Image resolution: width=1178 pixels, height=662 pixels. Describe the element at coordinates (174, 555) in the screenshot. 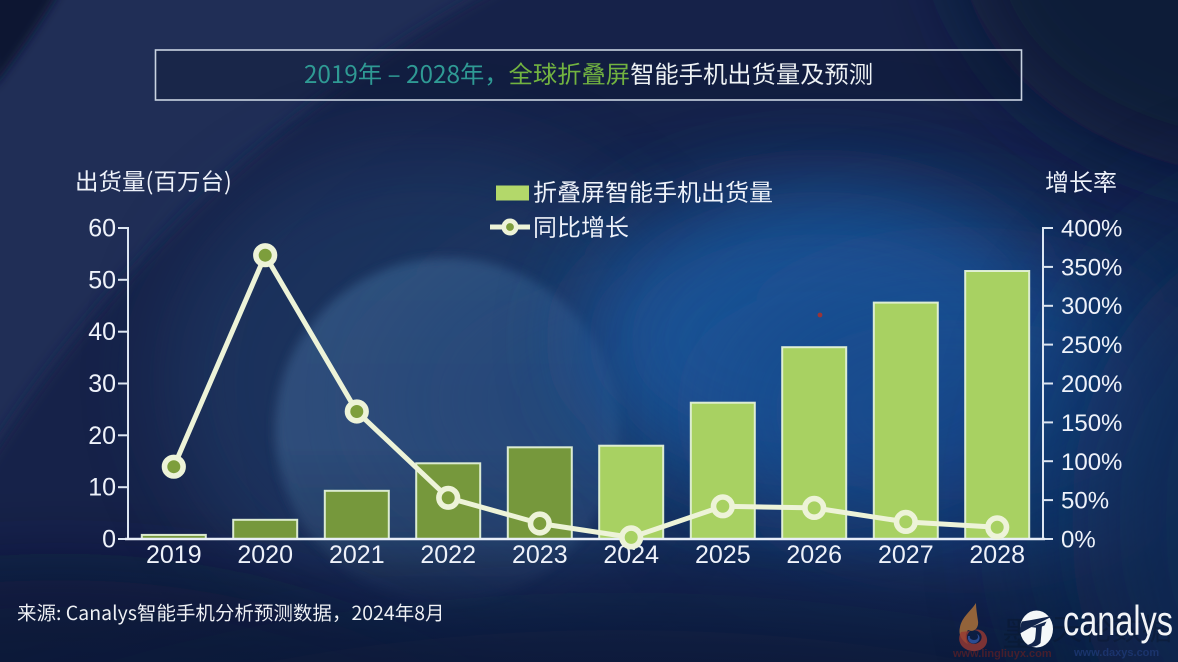

I see `svg-text: 2019` at that location.